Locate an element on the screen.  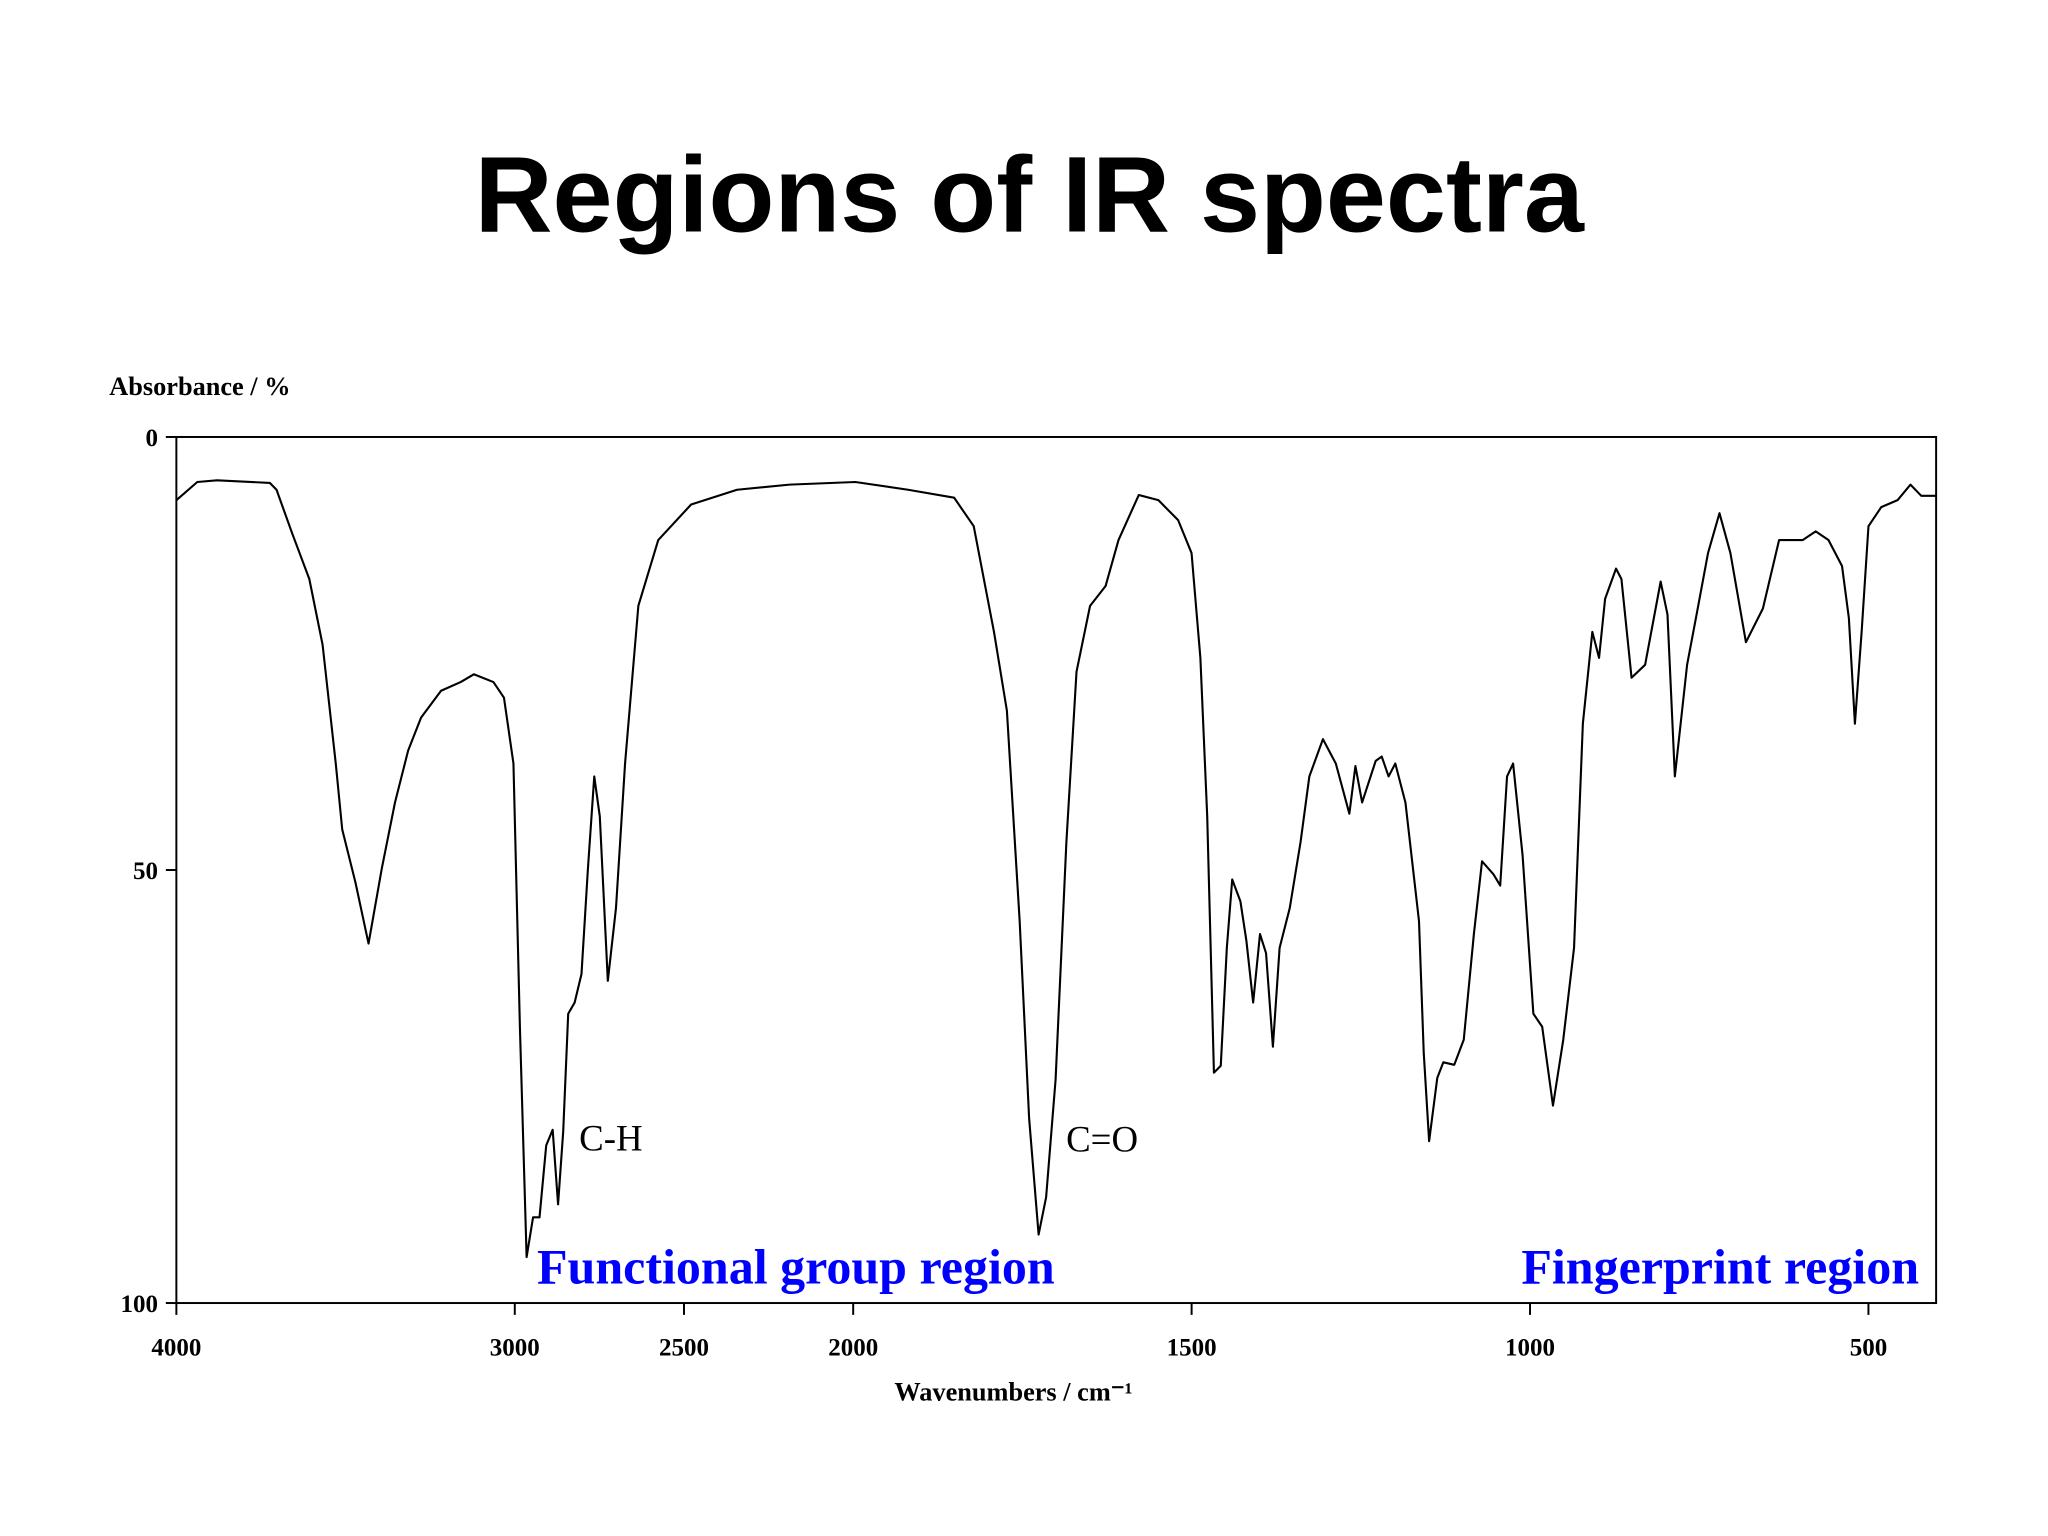
x-tick-label: 4000 is located at coordinates (176, 1348).